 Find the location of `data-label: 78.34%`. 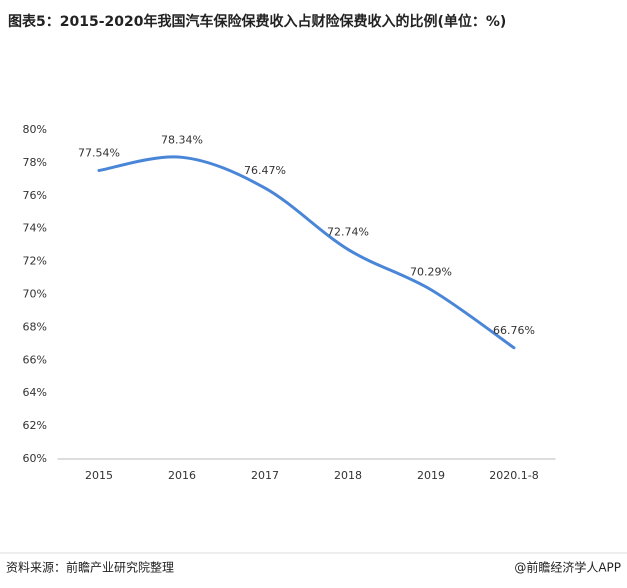

data-label: 78.34% is located at coordinates (182, 139).